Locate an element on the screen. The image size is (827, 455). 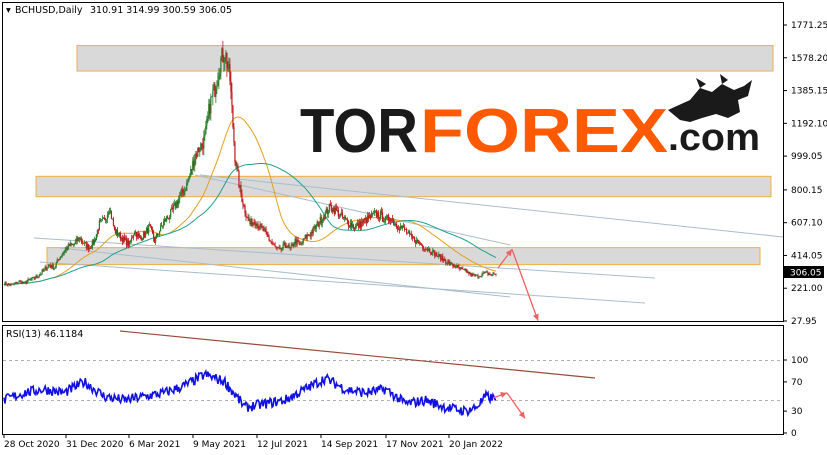
bull-icon is located at coordinates (710, 98).